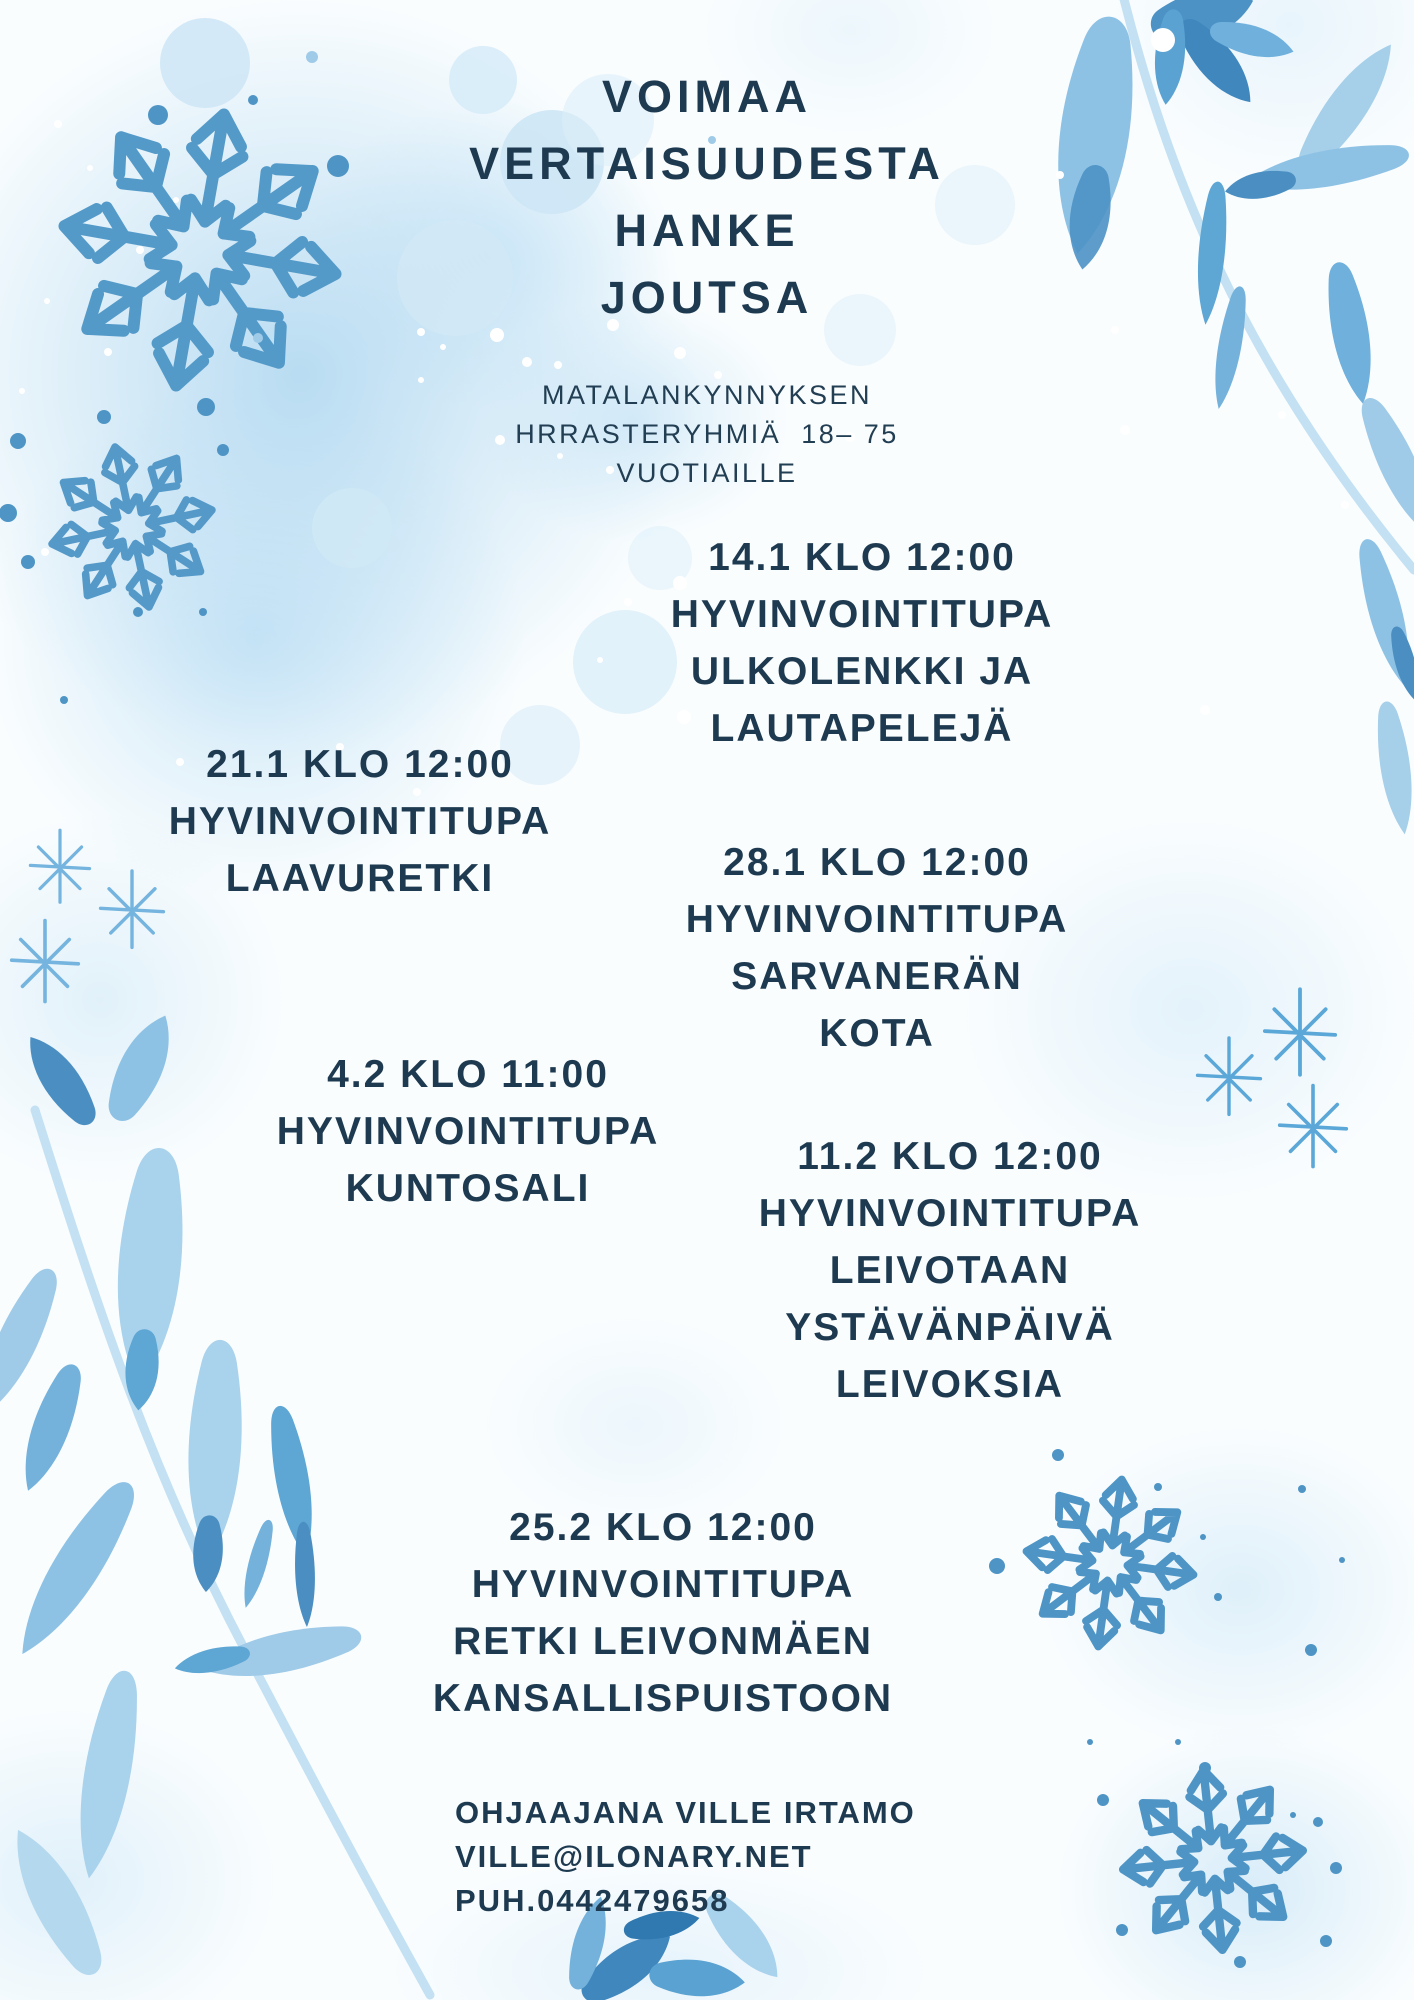  I want to click on subtitle-line: MATALANKYNNYKSEN, so click(707, 395).